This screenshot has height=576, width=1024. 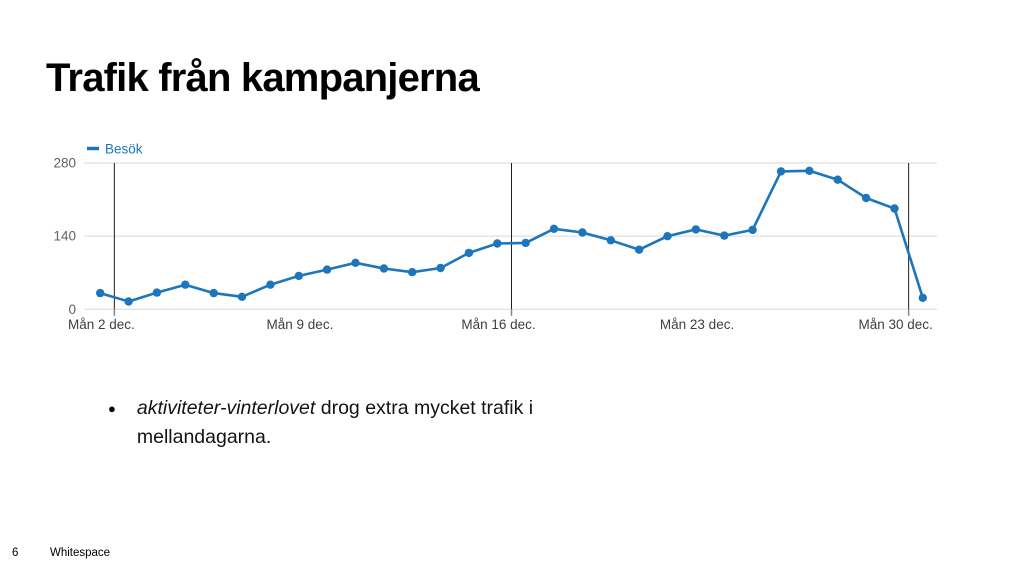 What do you see at coordinates (498, 324) in the screenshot?
I see `x-axis-tick-label: Mån 16 dec.` at bounding box center [498, 324].